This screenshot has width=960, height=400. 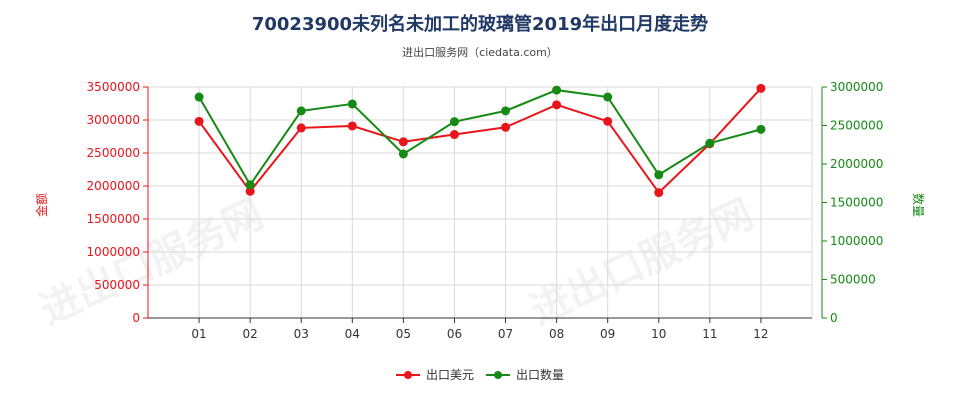 What do you see at coordinates (480, 52) in the screenshot?
I see `chart-subtitle: 进出口服务网（ciedata.com）` at bounding box center [480, 52].